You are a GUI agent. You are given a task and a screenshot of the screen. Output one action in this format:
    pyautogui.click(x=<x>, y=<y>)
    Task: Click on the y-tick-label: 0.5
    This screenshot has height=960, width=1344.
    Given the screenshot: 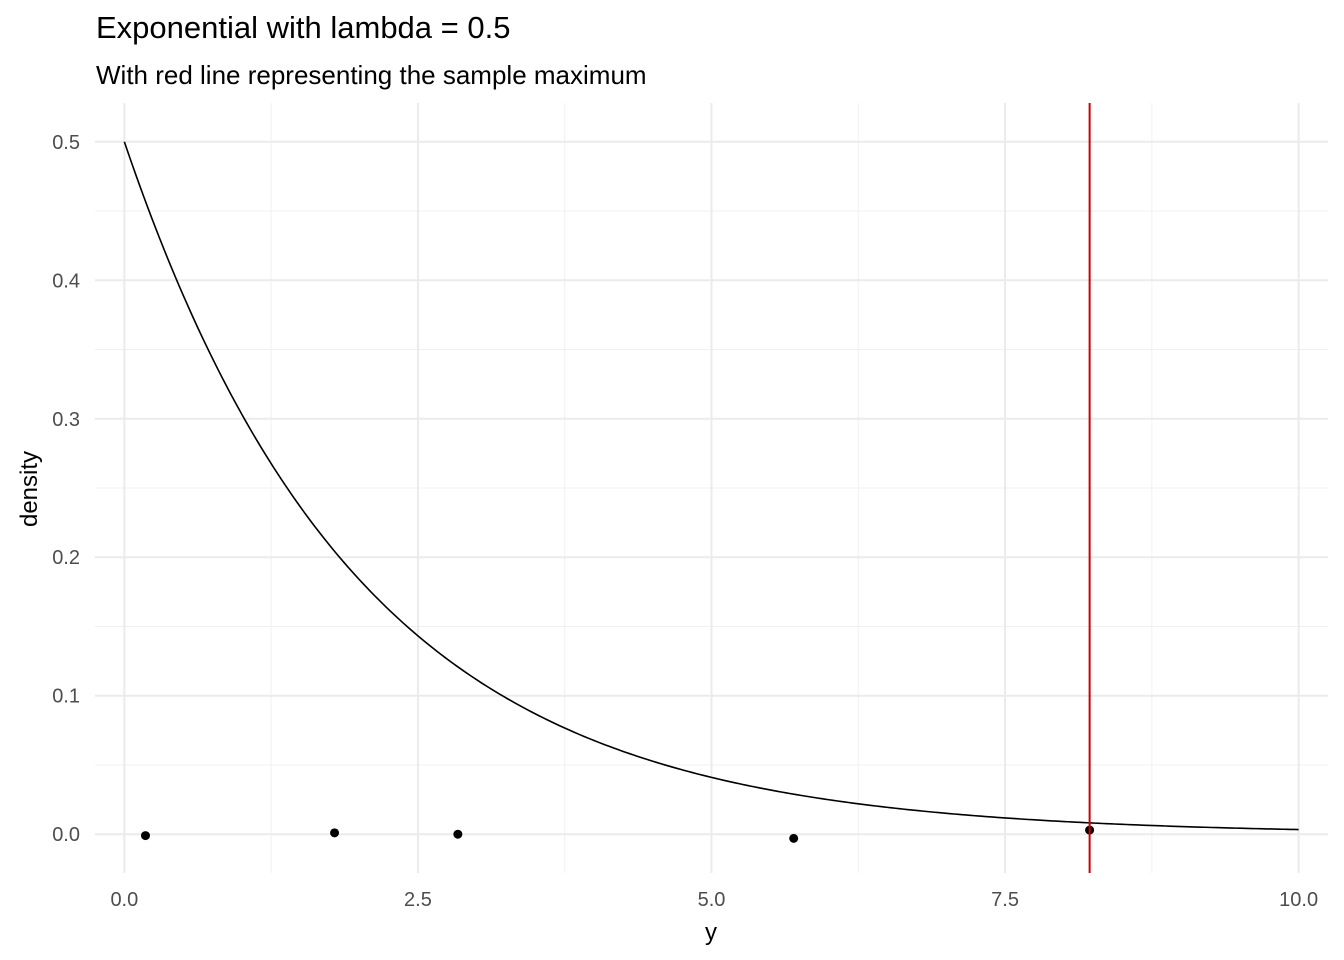 What is the action you would take?
    pyautogui.click(x=66, y=143)
    